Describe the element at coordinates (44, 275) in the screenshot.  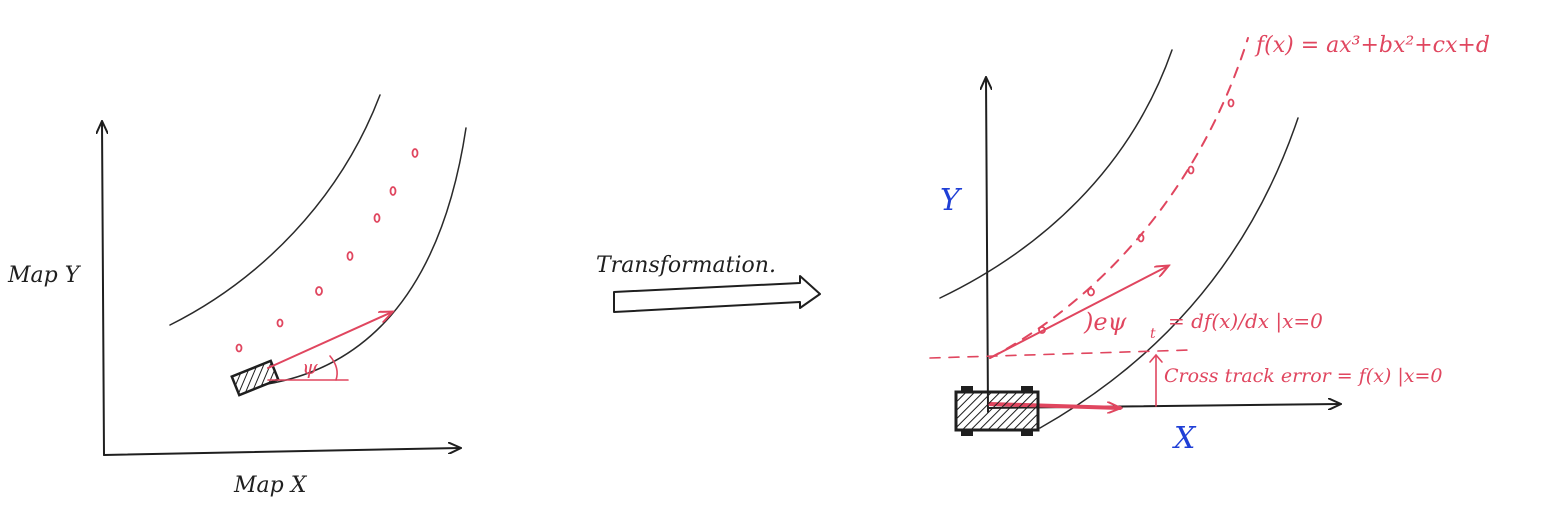
I see `left-y-axis-label: Map Y` at that location.